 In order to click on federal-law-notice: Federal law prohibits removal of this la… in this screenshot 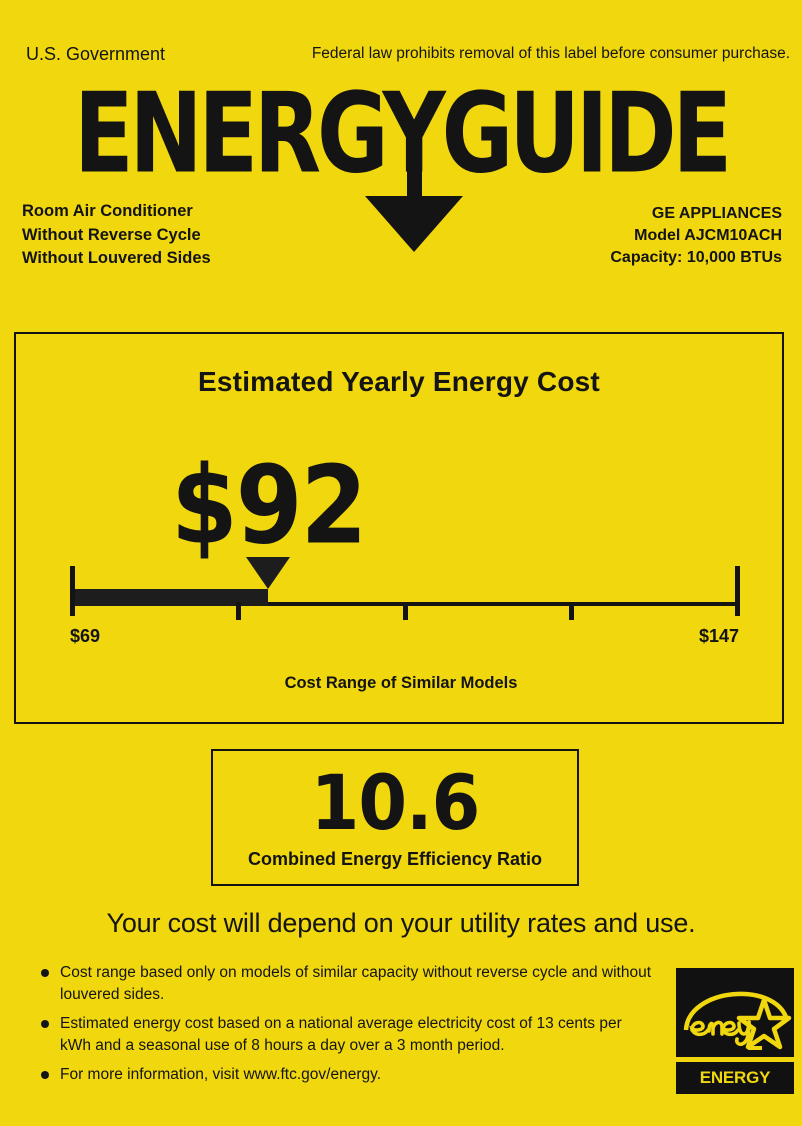, I will do `click(550, 53)`.